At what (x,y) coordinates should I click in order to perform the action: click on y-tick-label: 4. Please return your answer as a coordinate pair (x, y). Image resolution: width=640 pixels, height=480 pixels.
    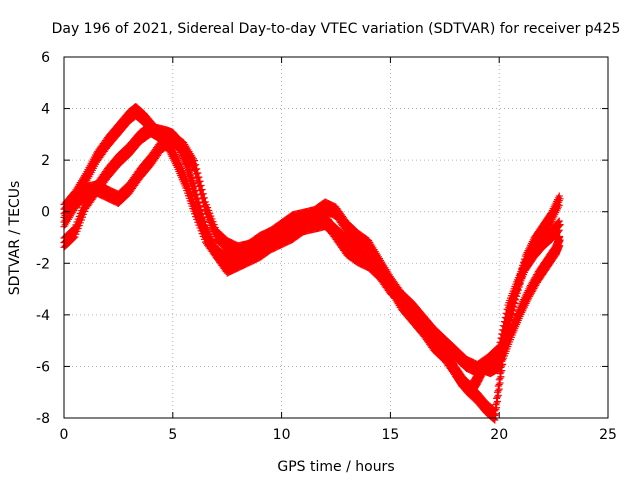
    Looking at the image, I should click on (45, 110).